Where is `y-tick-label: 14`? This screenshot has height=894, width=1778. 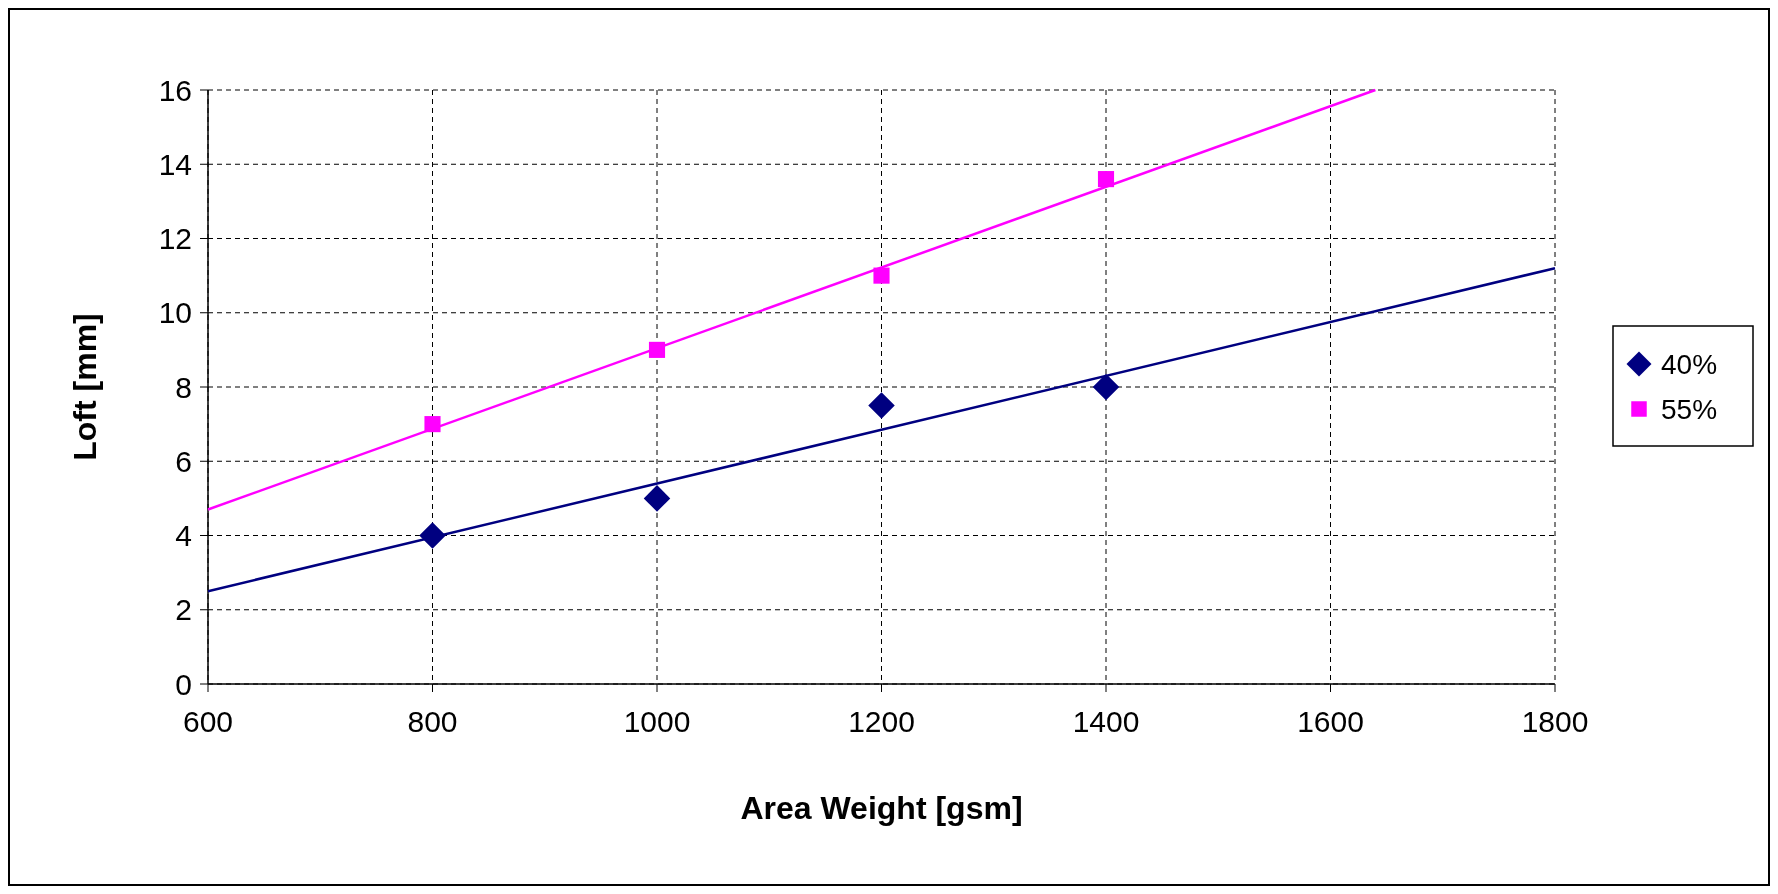
y-tick-label: 14 is located at coordinates (175, 164).